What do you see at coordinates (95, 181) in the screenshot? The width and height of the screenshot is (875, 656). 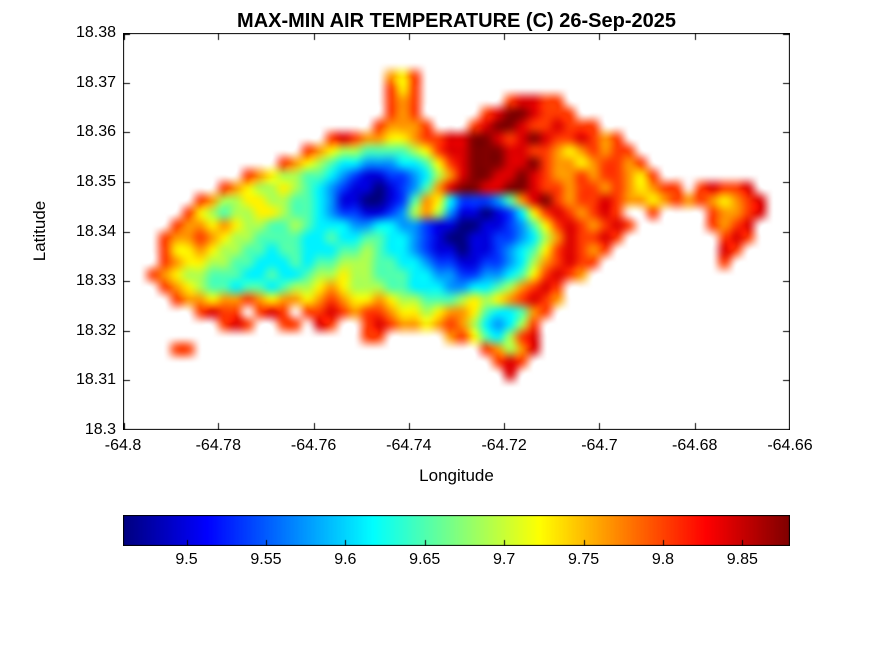 I see `y-tick-label: 18.35` at bounding box center [95, 181].